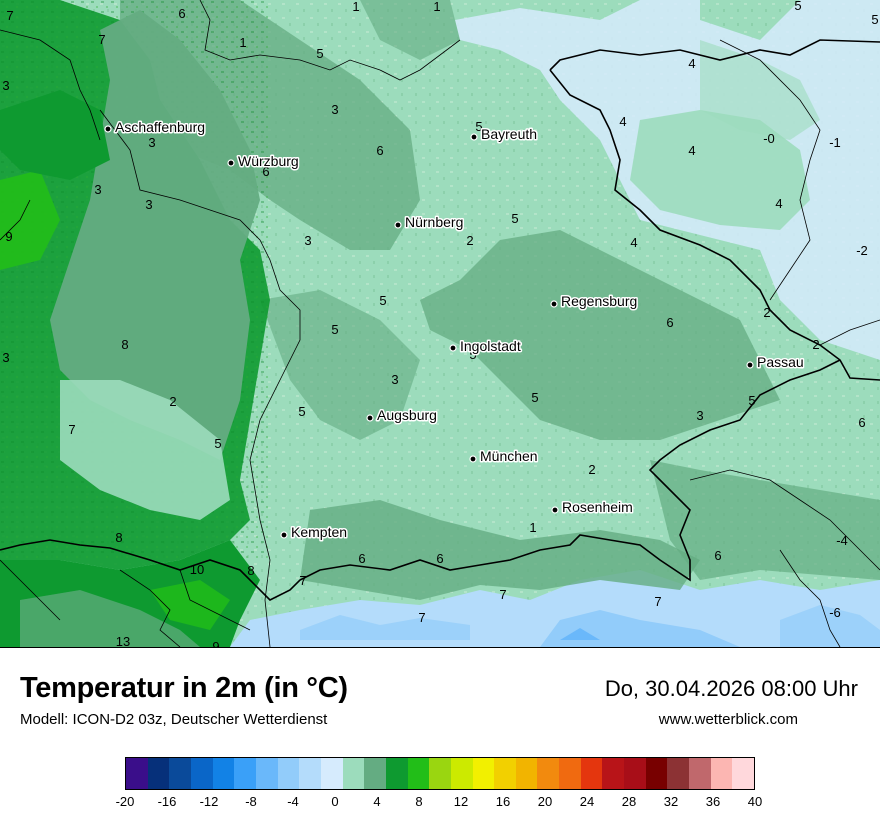 Image resolution: width=880 pixels, height=830 pixels. I want to click on city-regensburg: Regensburg, so click(594, 301).